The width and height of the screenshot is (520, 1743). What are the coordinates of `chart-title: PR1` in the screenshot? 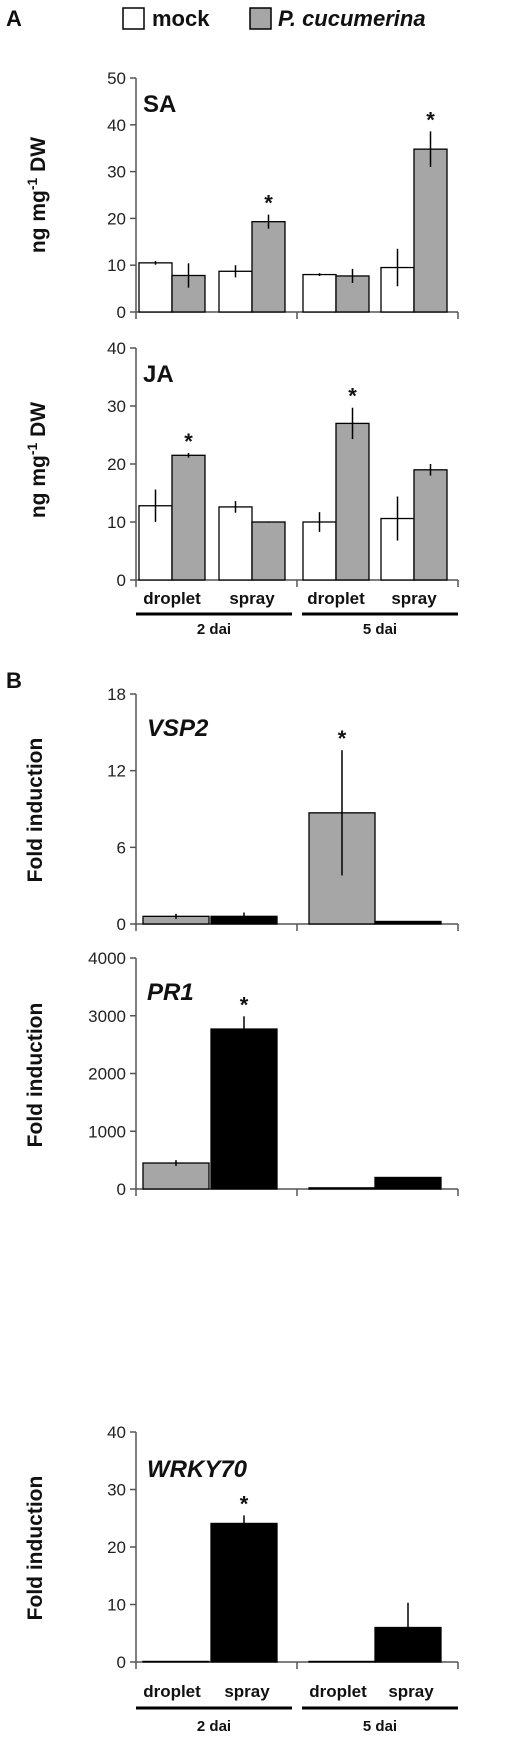 It's located at (170, 992).